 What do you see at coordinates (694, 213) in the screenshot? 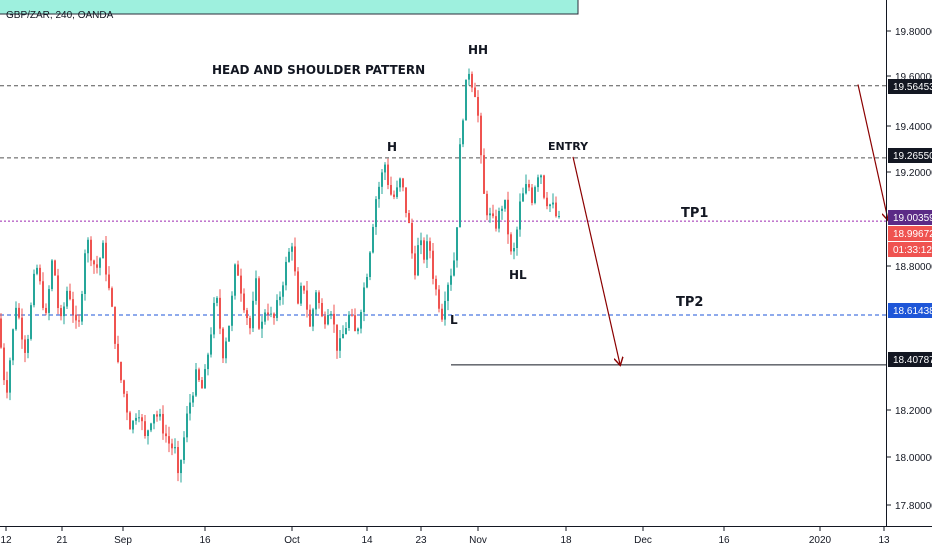
I see `annotation-tp1: TP1` at bounding box center [694, 213].